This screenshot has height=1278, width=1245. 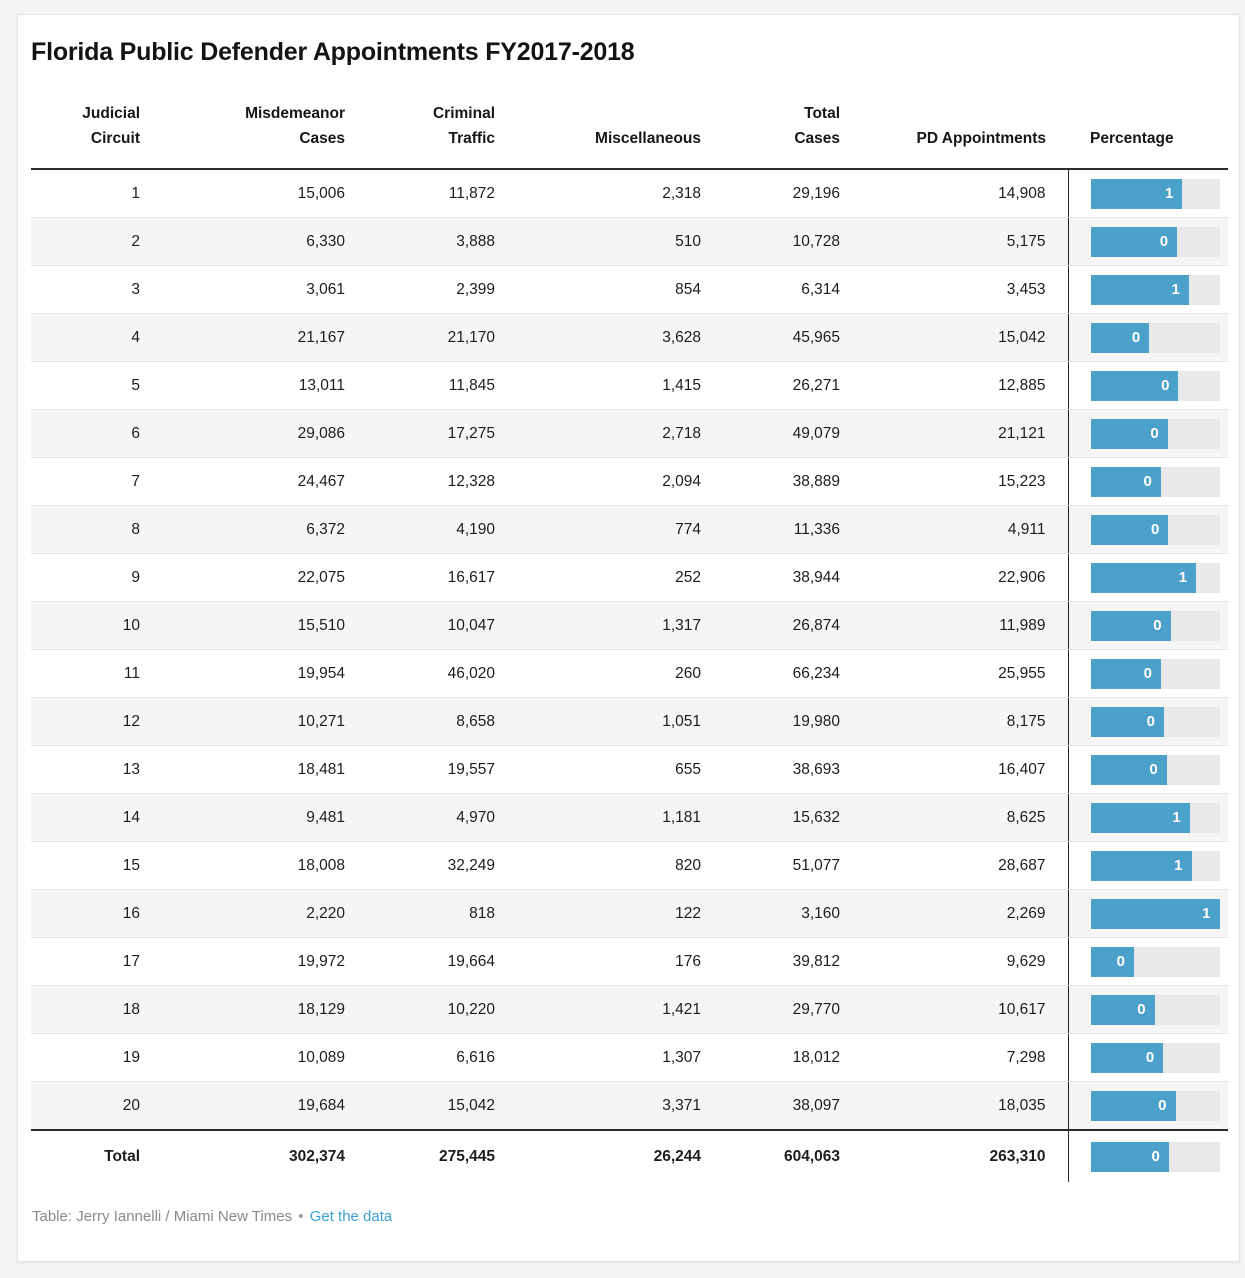 I want to click on cell-pd-appointments: 11,989, so click(x=954, y=625).